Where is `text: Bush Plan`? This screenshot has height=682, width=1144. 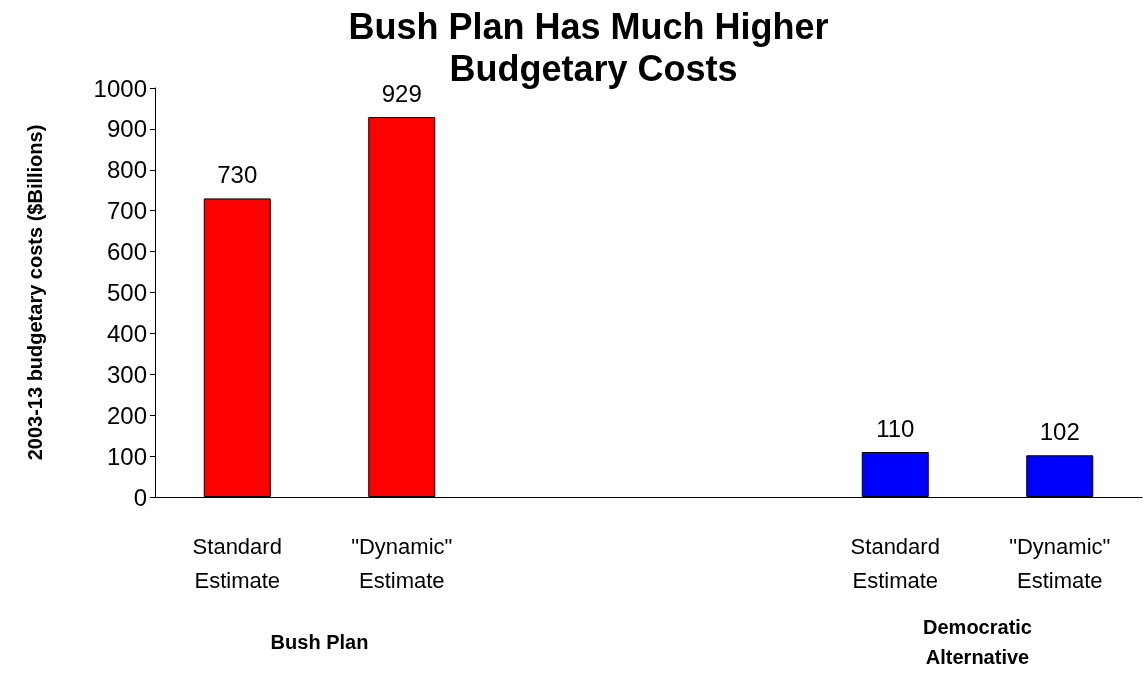
text: Bush Plan is located at coordinates (319, 642).